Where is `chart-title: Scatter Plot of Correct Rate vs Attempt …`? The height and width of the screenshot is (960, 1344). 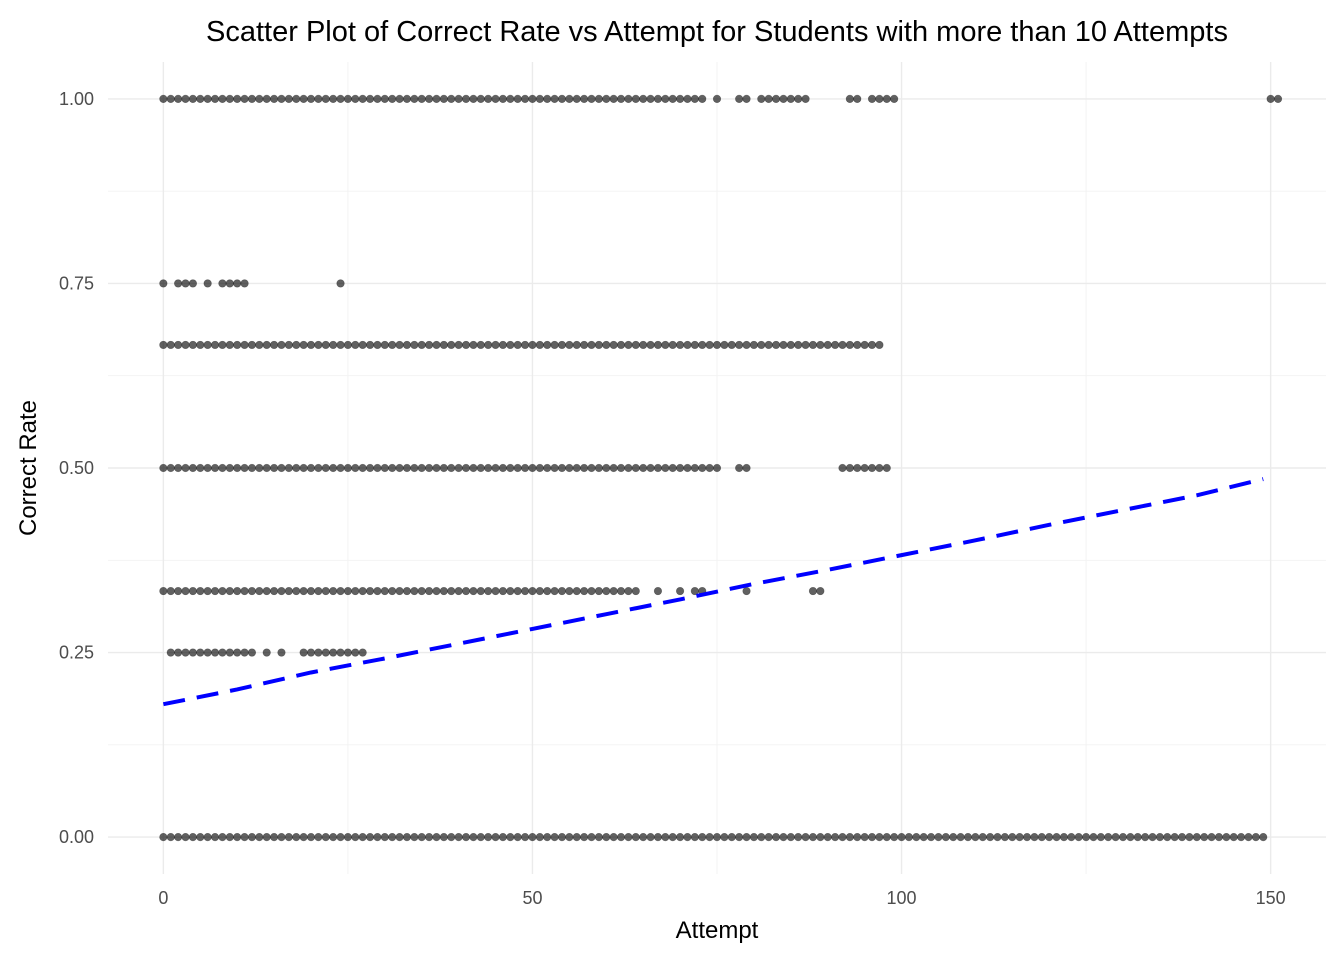 chart-title: Scatter Plot of Correct Rate vs Attempt … is located at coordinates (717, 32).